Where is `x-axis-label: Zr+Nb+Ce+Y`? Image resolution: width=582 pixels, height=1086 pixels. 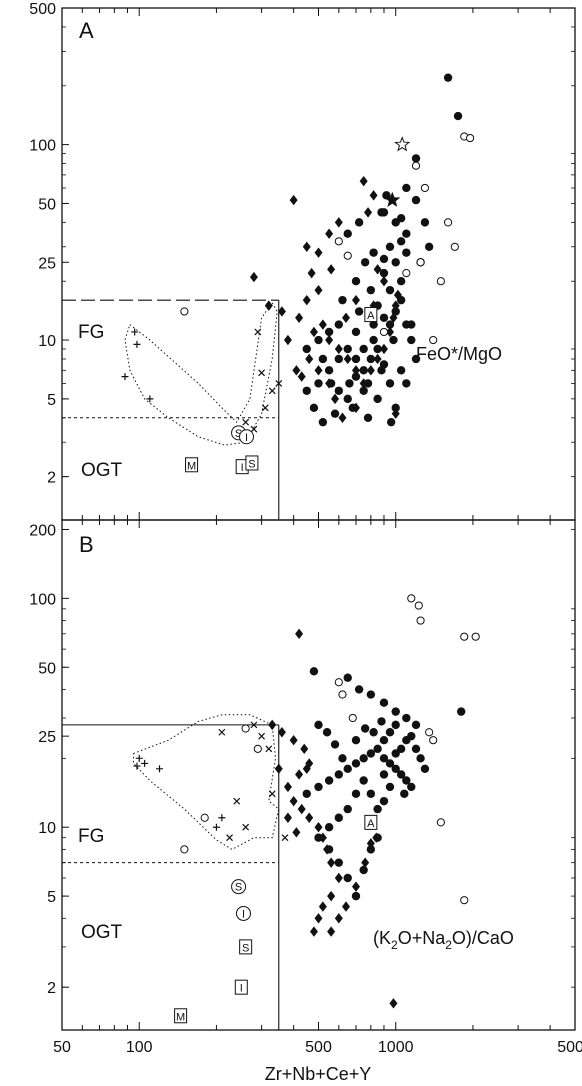
x-axis-label: Zr+Nb+Ce+Y is located at coordinates (318, 1074).